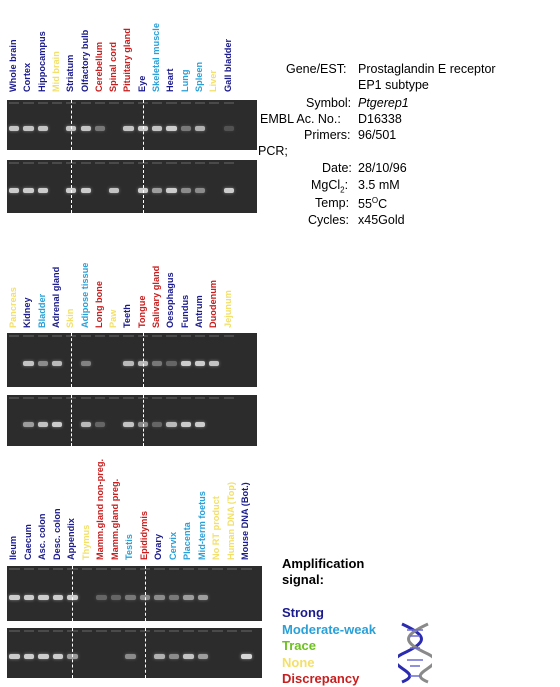  I want to click on lane-label: Ovary, so click(158, 546).